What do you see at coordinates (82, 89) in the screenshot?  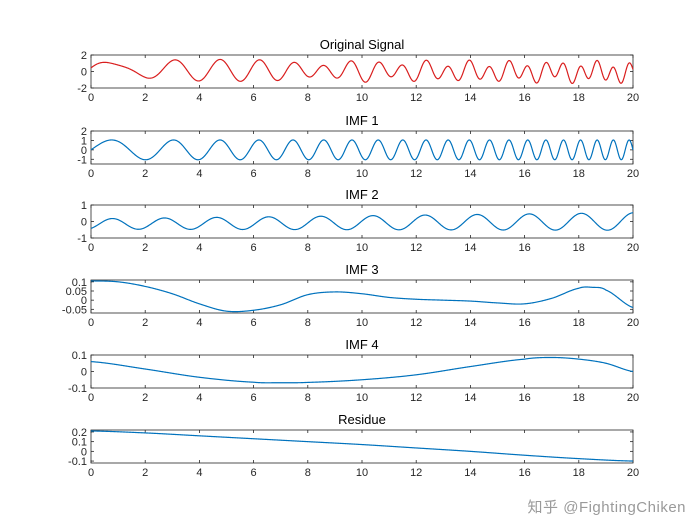 I see `y-tick-label: -2` at bounding box center [82, 89].